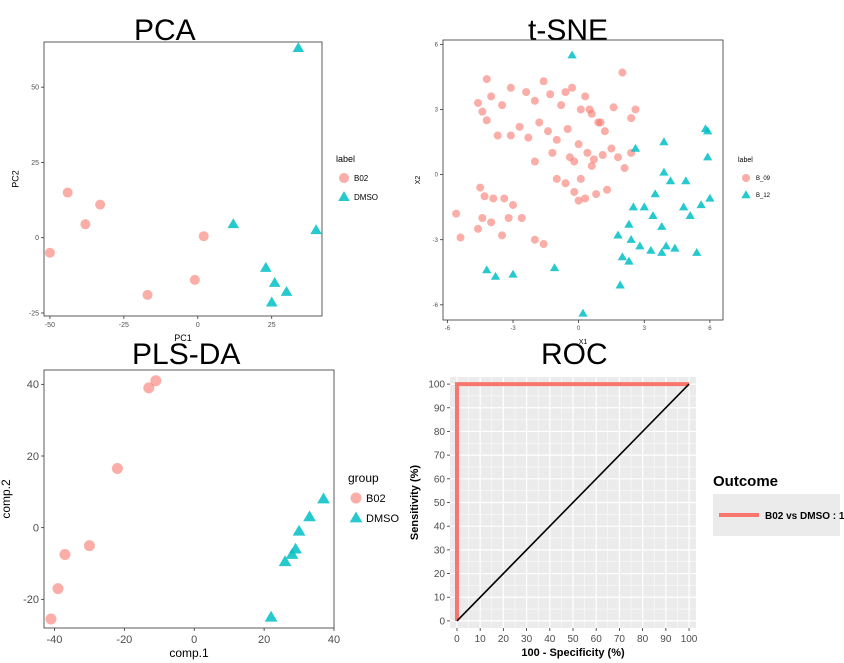  Describe the element at coordinates (189, 653) in the screenshot. I see `plsda-x-axis-label: comp.1` at that location.